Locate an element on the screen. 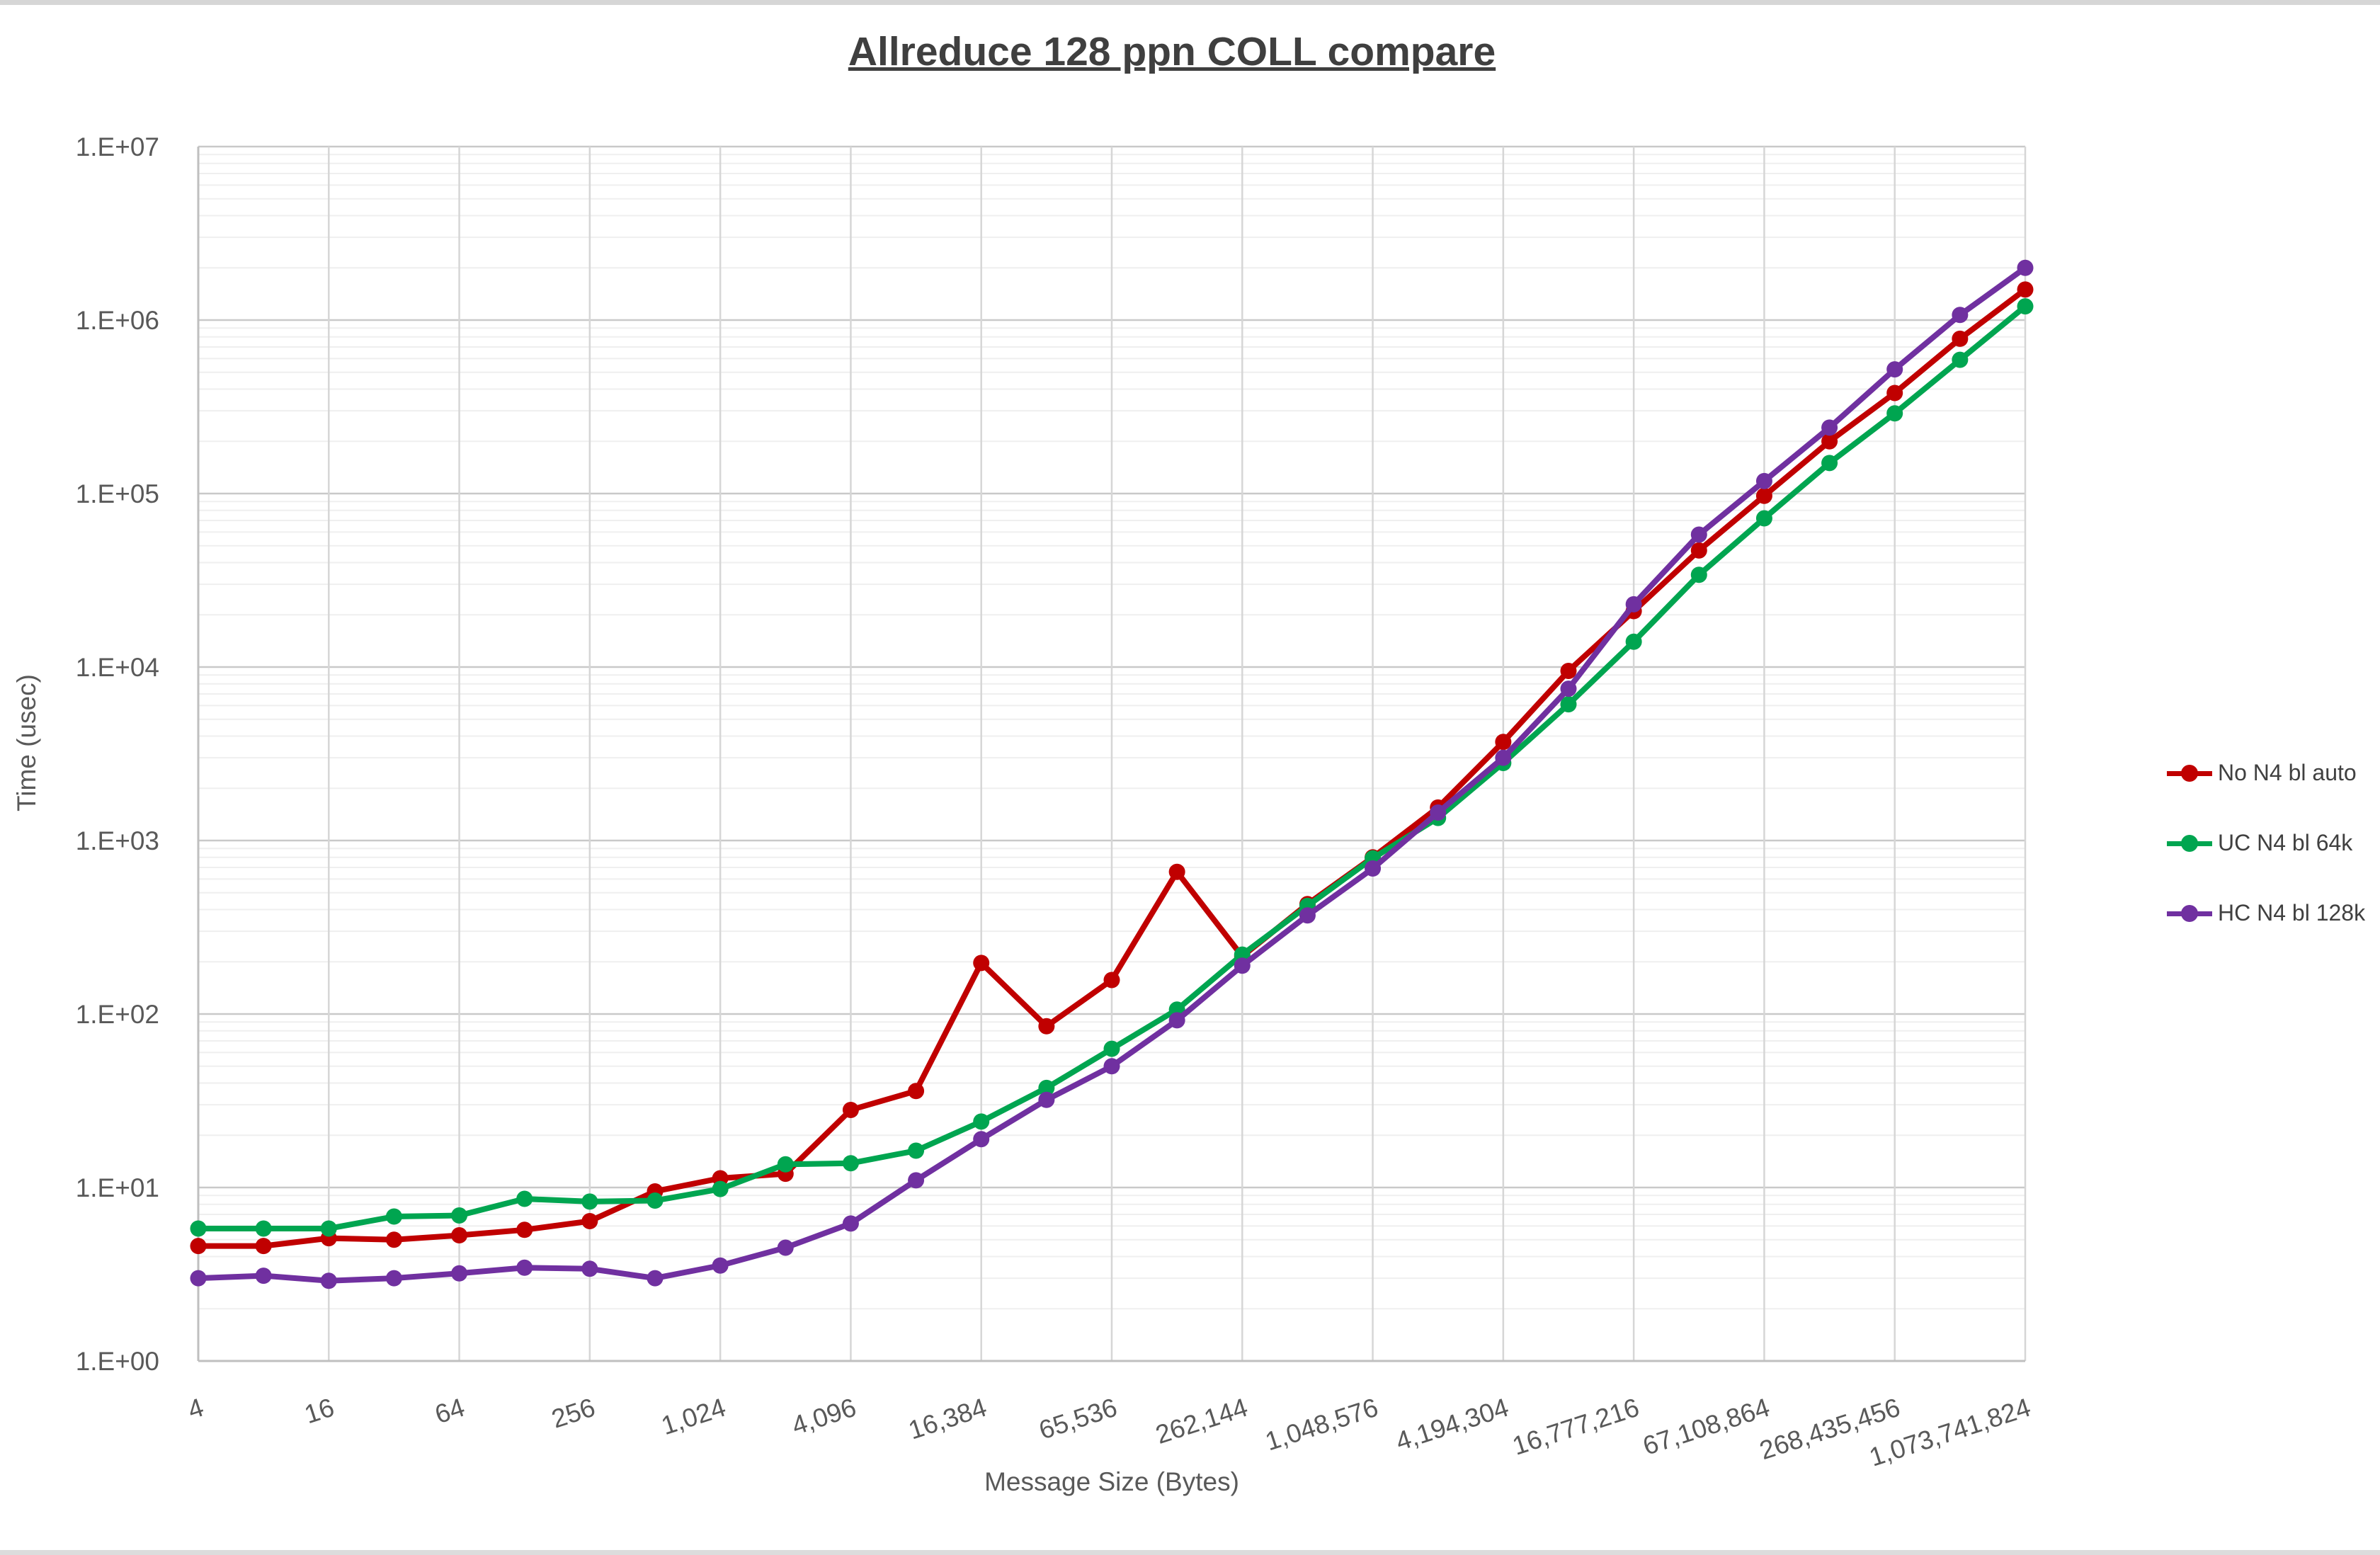 This screenshot has height=1555, width=2380. chart-title: Allreduce 128 ppn COLL compare is located at coordinates (1172, 52).